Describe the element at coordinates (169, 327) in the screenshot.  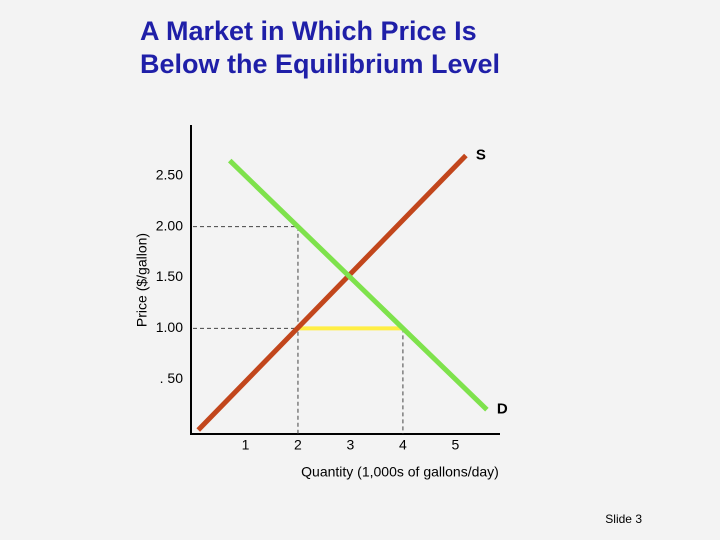
I see `y-tick-label: 1.00` at that location.